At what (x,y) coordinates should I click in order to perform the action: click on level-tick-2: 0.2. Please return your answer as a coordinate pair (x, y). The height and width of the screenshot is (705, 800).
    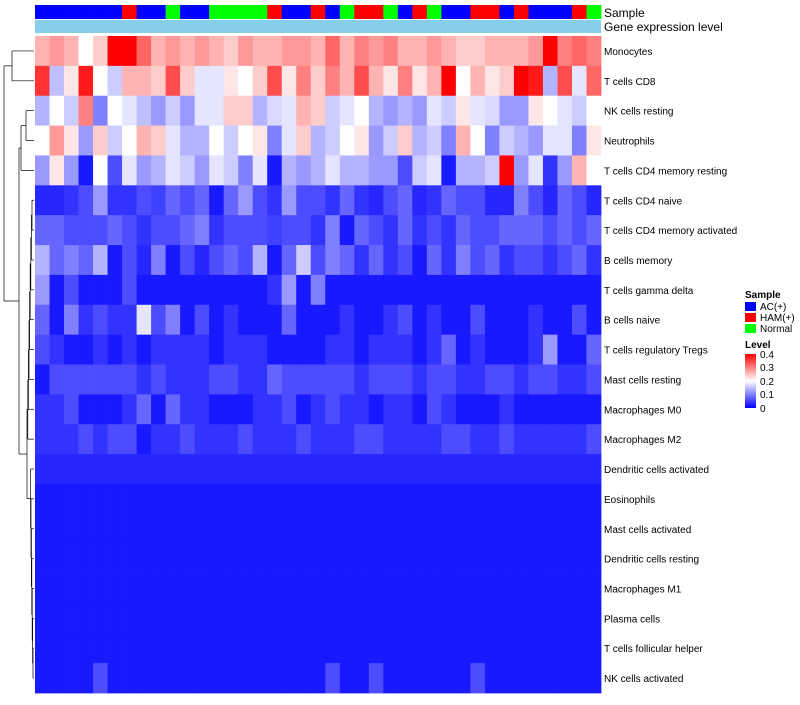
    Looking at the image, I should click on (767, 382).